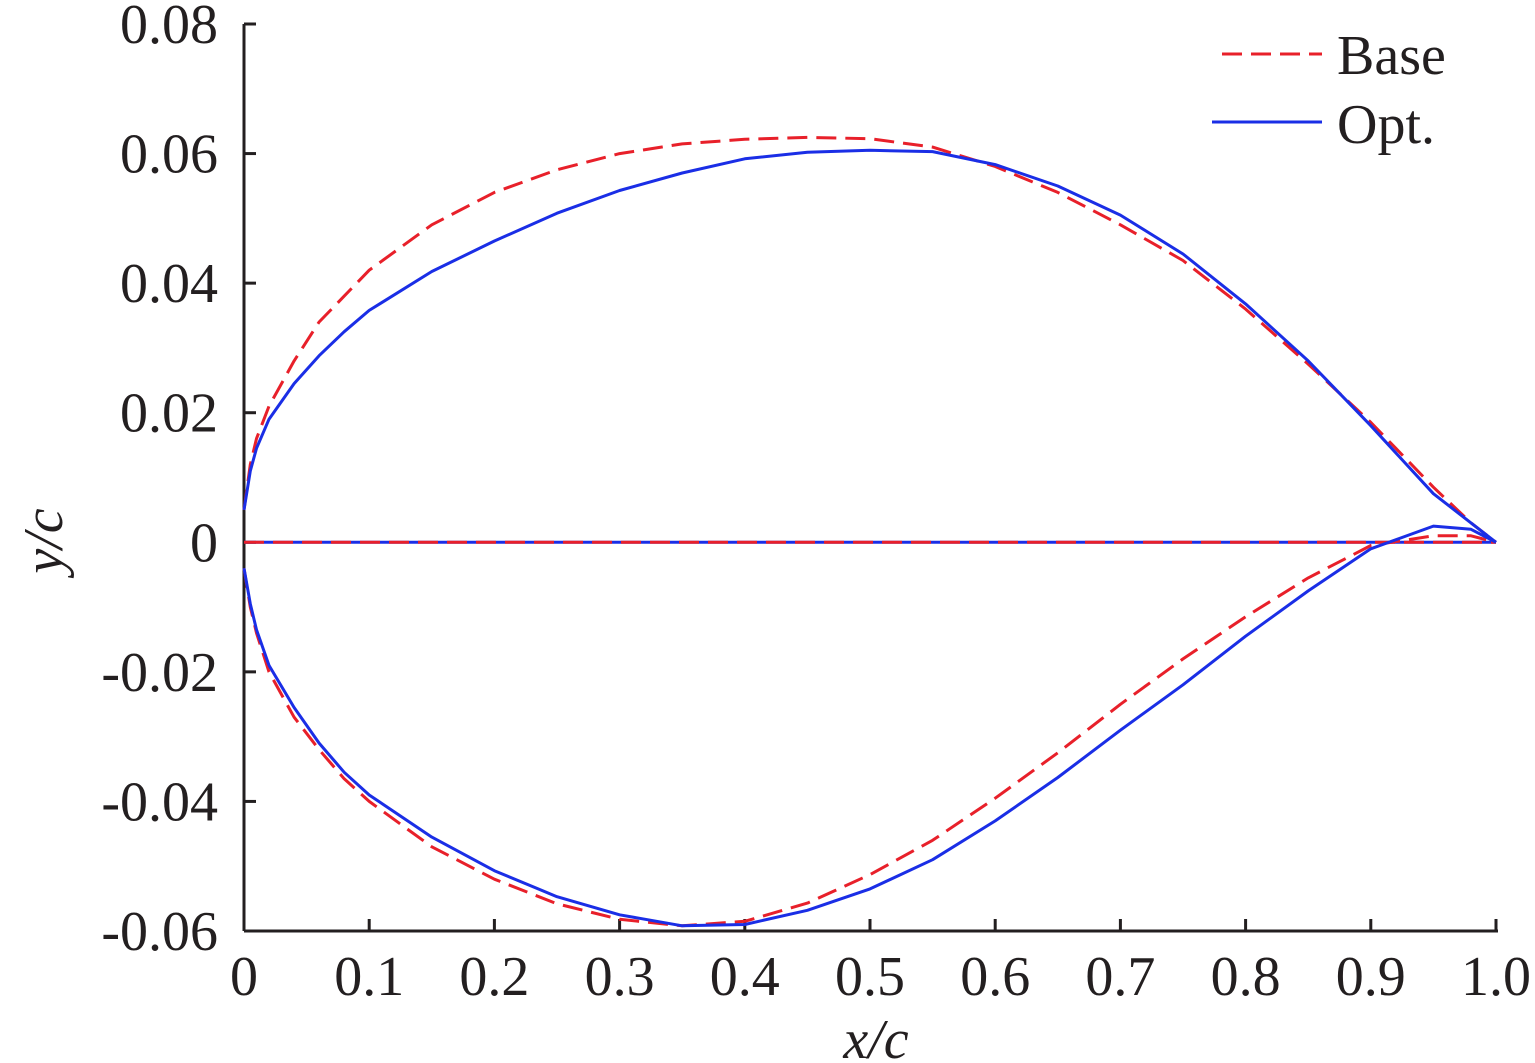 Image resolution: width=1535 pixels, height=1063 pixels. I want to click on x-tick-label: 0.1, so click(369, 977).